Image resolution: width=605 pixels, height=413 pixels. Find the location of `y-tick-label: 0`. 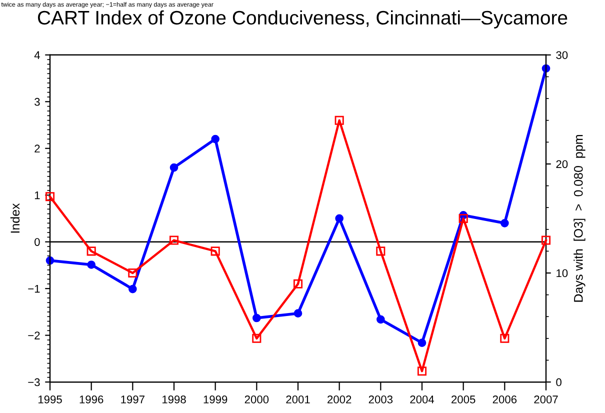

y-tick-label: 0 is located at coordinates (37, 242).